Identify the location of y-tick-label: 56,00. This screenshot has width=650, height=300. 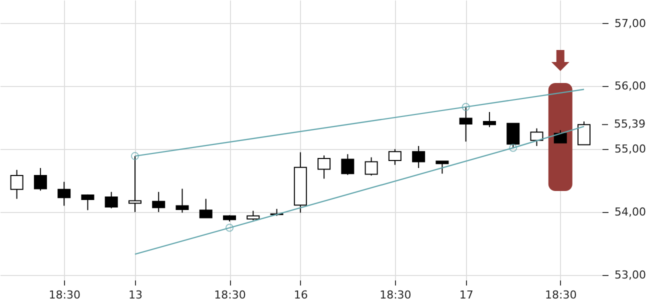
(630, 86).